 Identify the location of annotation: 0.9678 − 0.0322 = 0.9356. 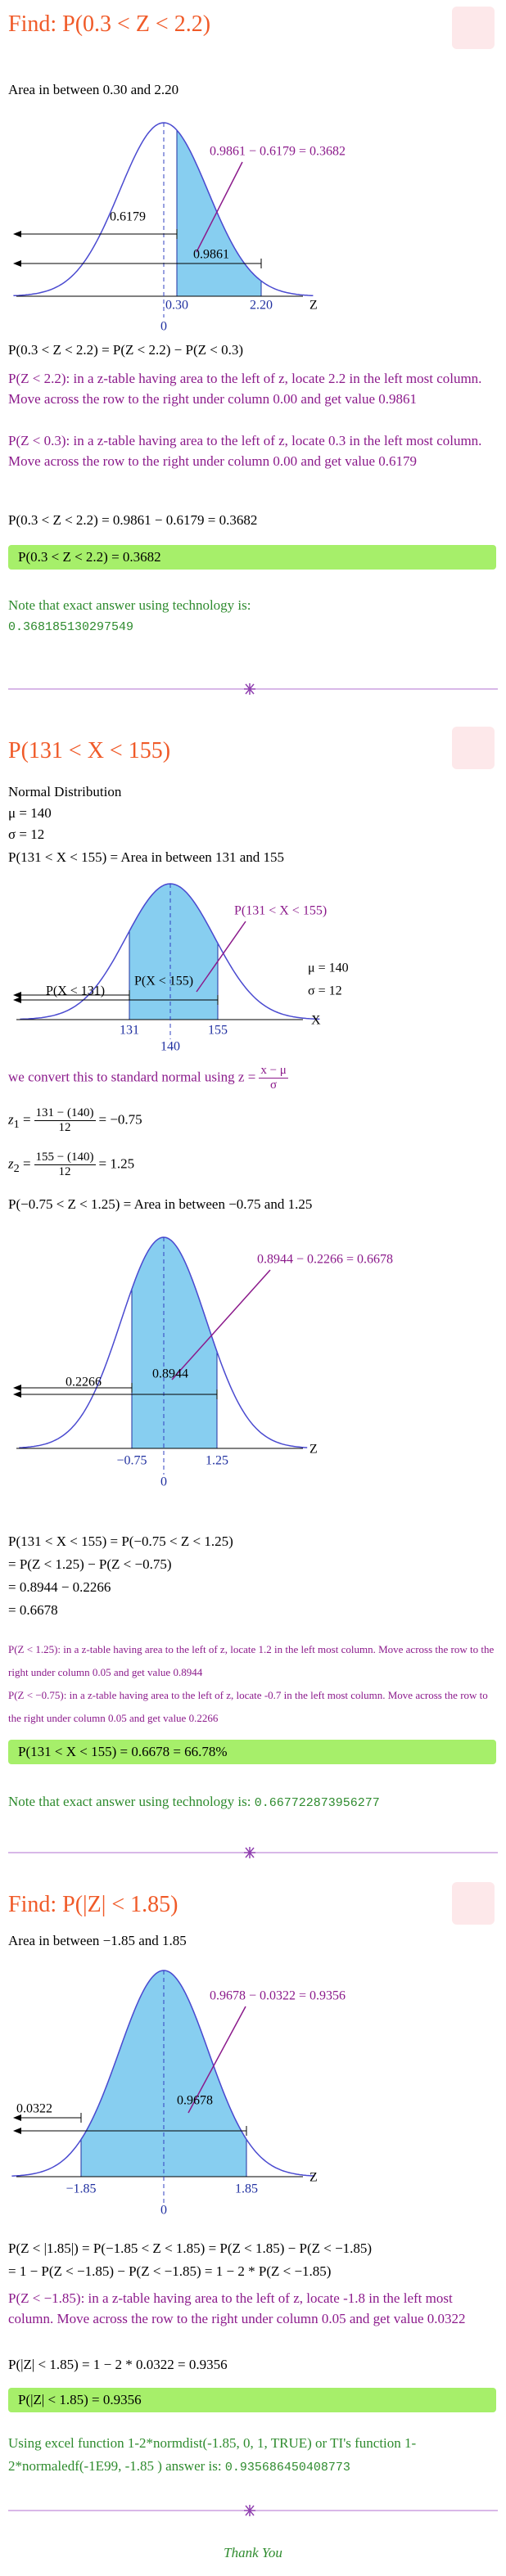
(278, 1996).